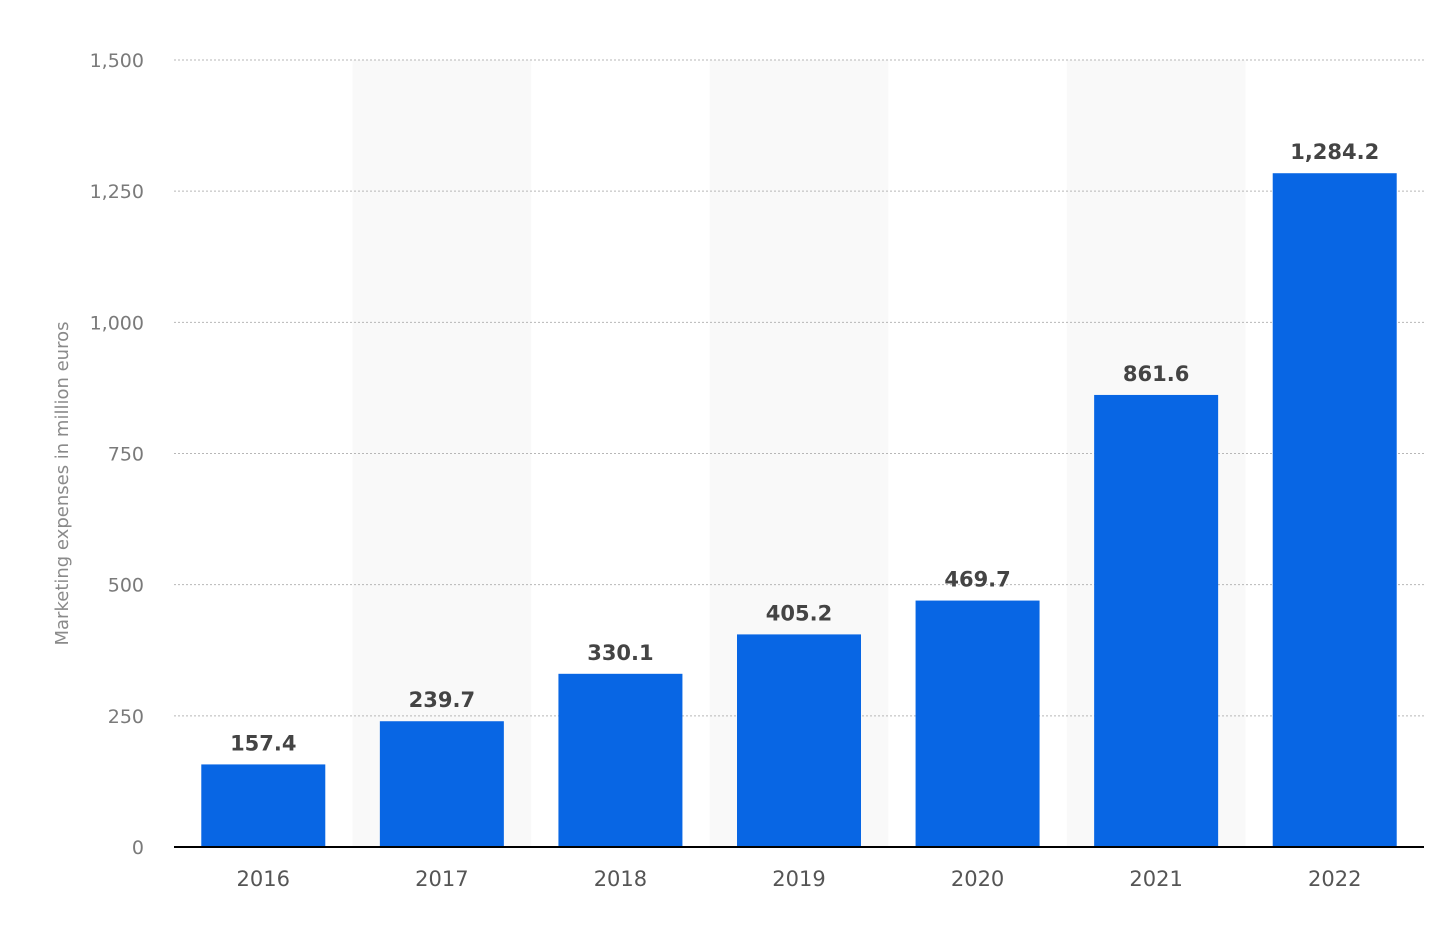 This screenshot has height=926, width=1438. Describe the element at coordinates (1156, 620) in the screenshot. I see `bar-2021` at that location.